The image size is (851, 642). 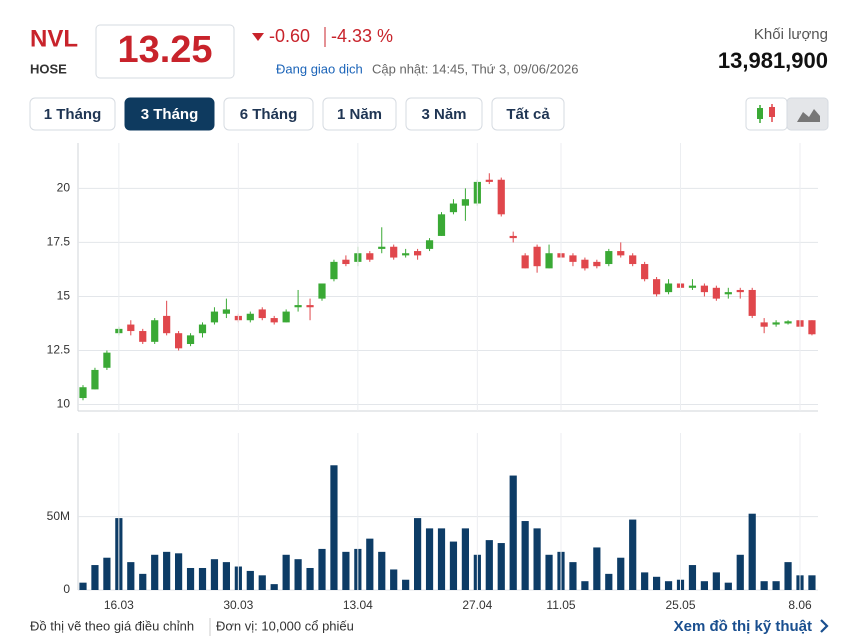 I want to click on range-buttons: 1 Tháng 3 Tháng 6 Tháng 1 Năm 3 Năm Tất cả, so click(x=297, y=114).